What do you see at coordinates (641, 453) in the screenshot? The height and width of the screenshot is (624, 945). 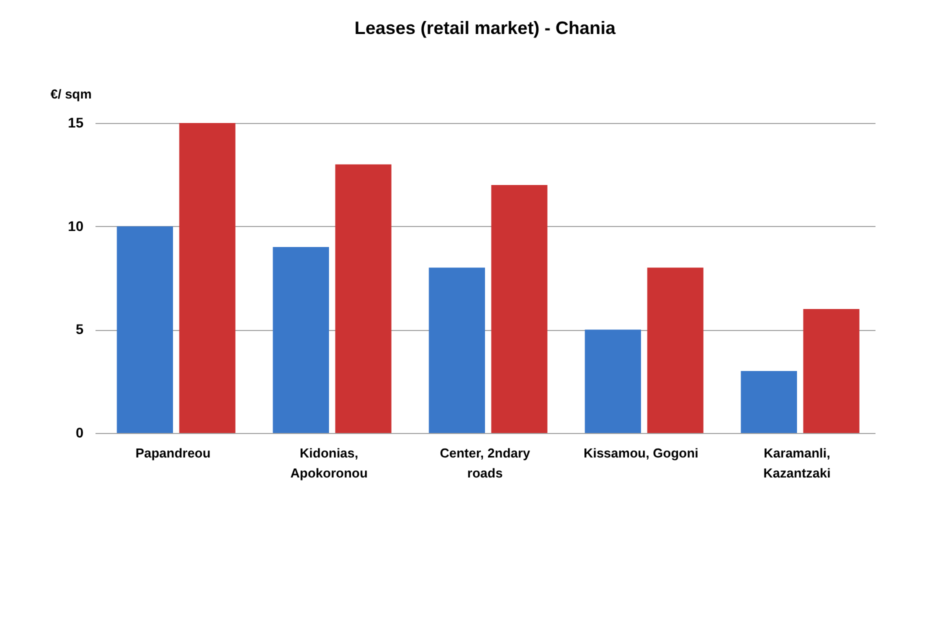 I see `x-tick-label: Kissamou, Gogoni` at bounding box center [641, 453].